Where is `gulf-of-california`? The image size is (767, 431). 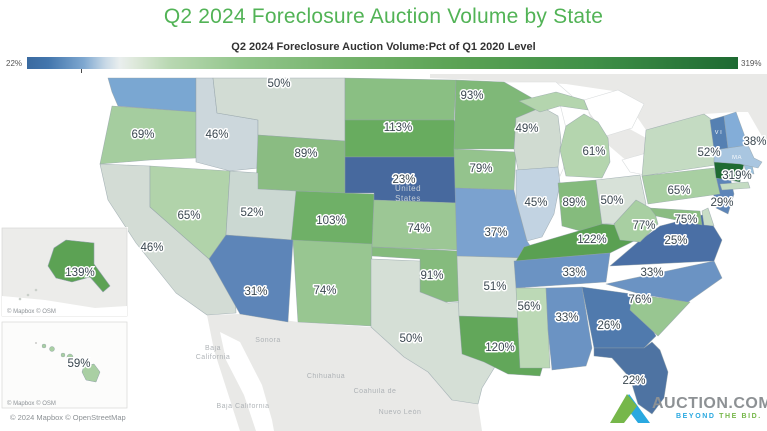
gulf-of-california is located at coordinates (247, 381).